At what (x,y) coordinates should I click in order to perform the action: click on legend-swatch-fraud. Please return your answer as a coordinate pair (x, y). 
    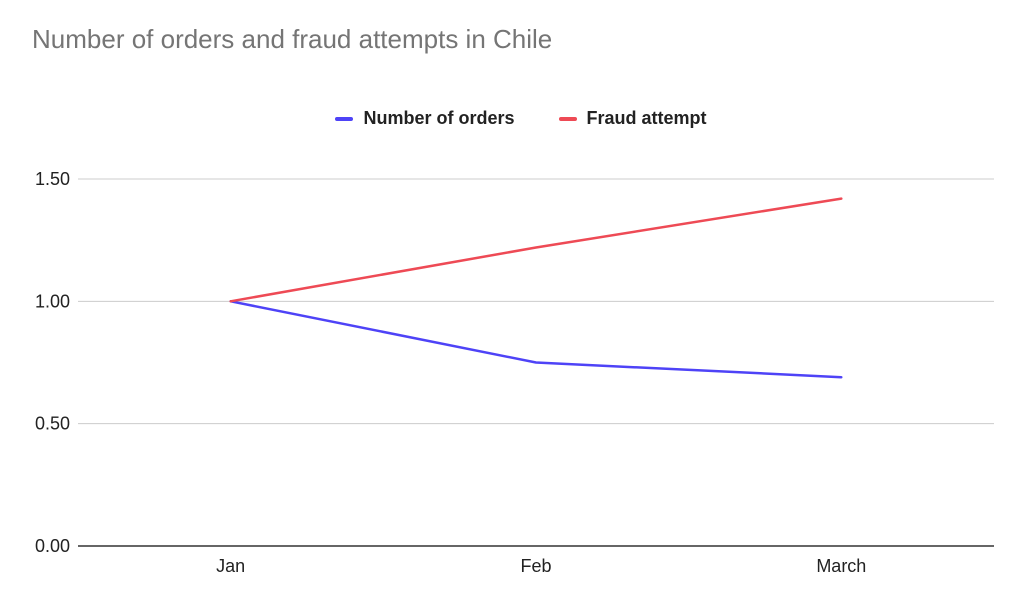
    Looking at the image, I should click on (567, 118).